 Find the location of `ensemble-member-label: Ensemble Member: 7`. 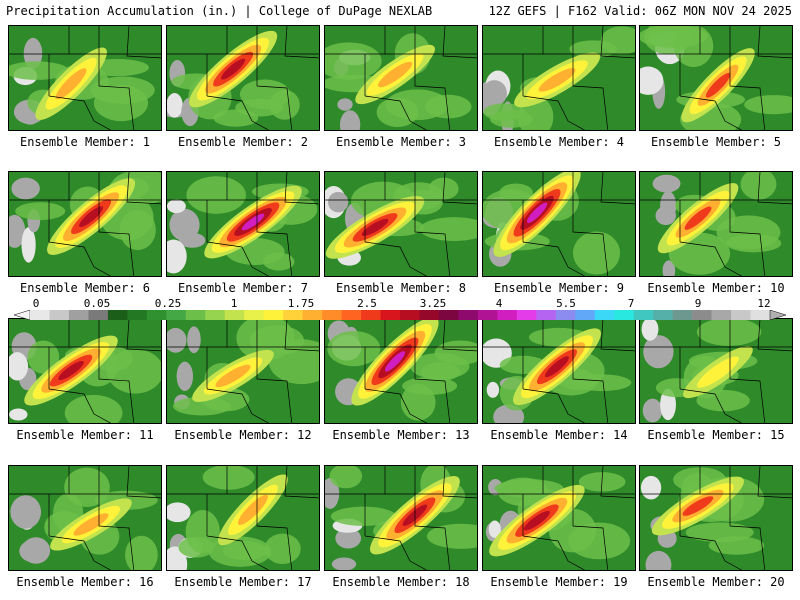

ensemble-member-label: Ensemble Member: 7 is located at coordinates (243, 288).